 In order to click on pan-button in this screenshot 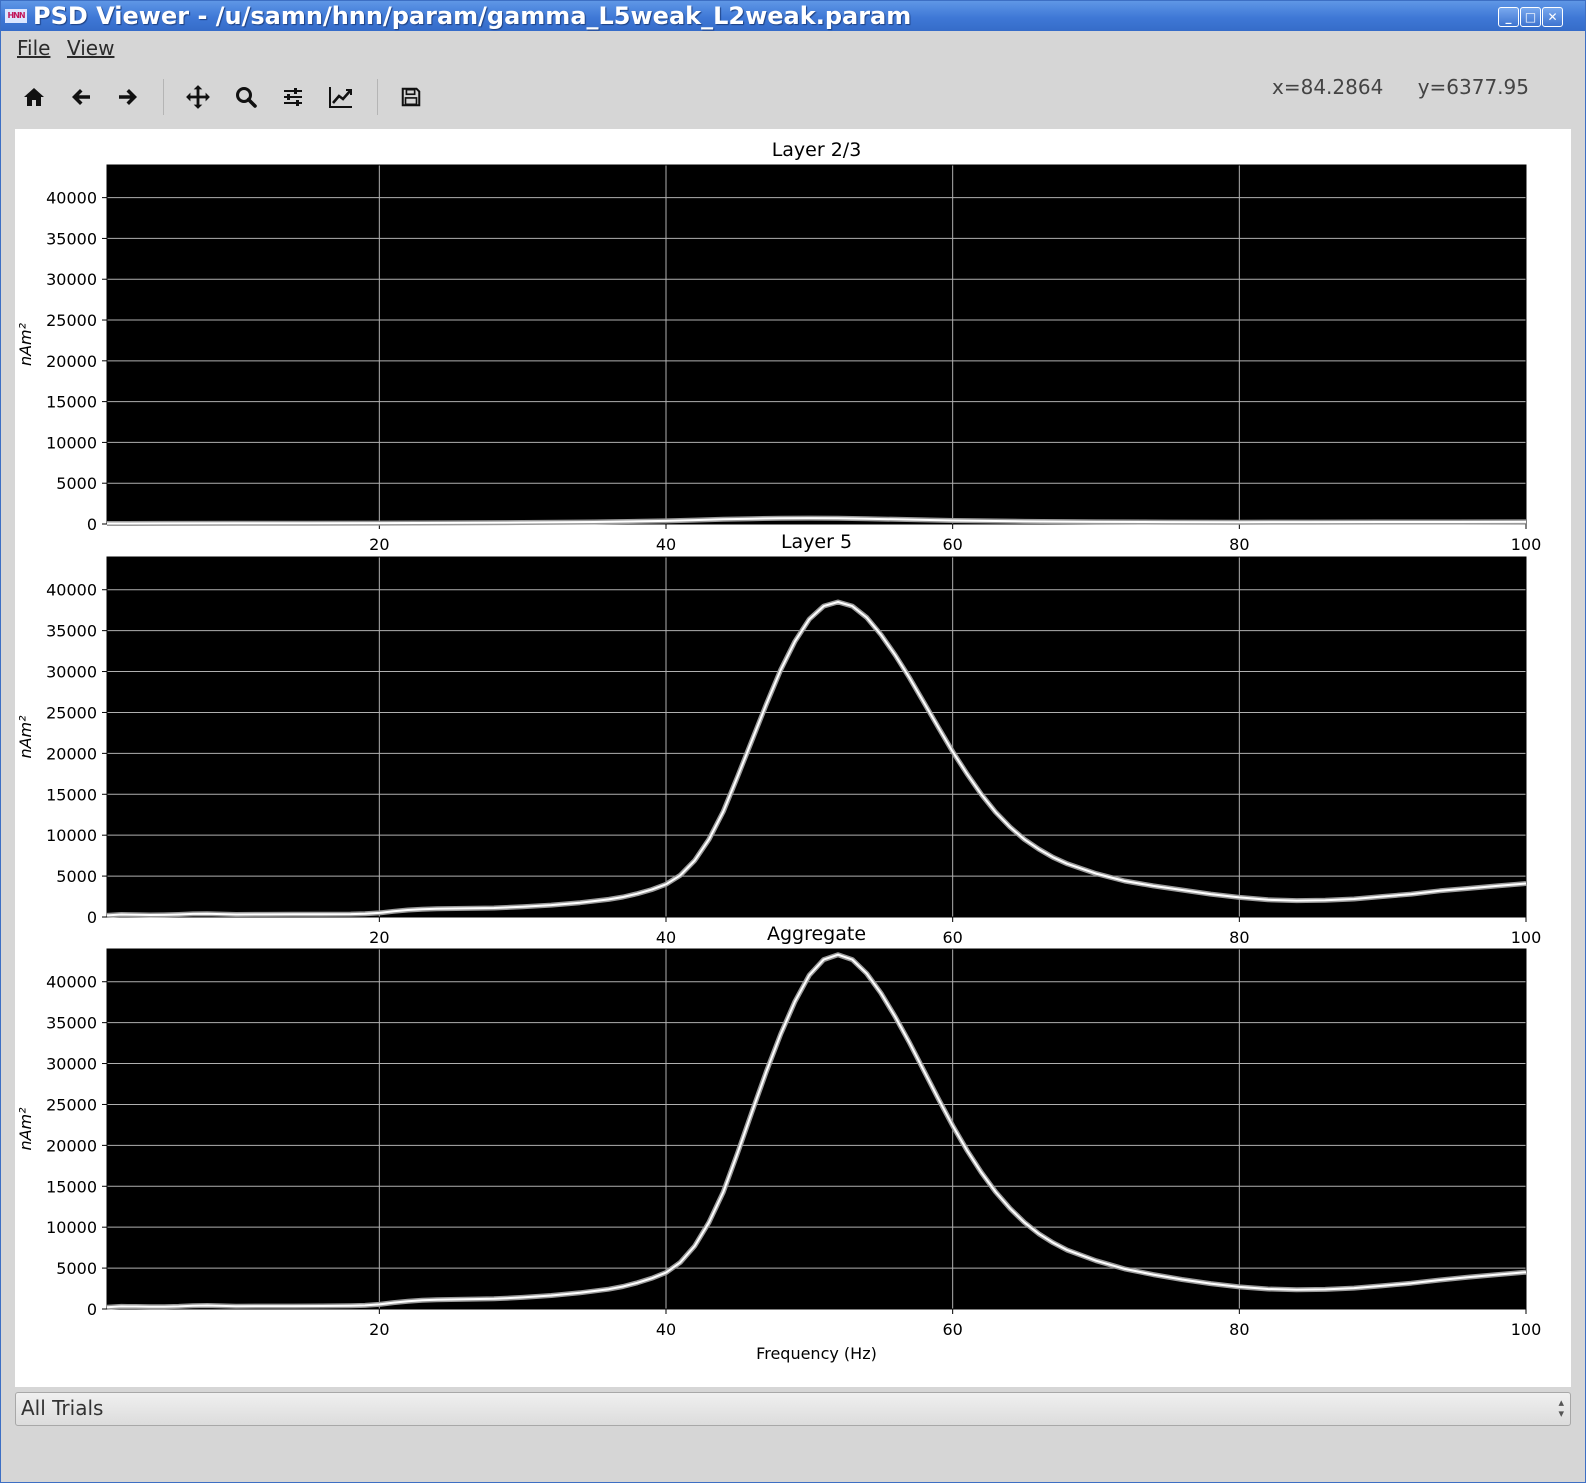, I will do `click(198, 97)`.